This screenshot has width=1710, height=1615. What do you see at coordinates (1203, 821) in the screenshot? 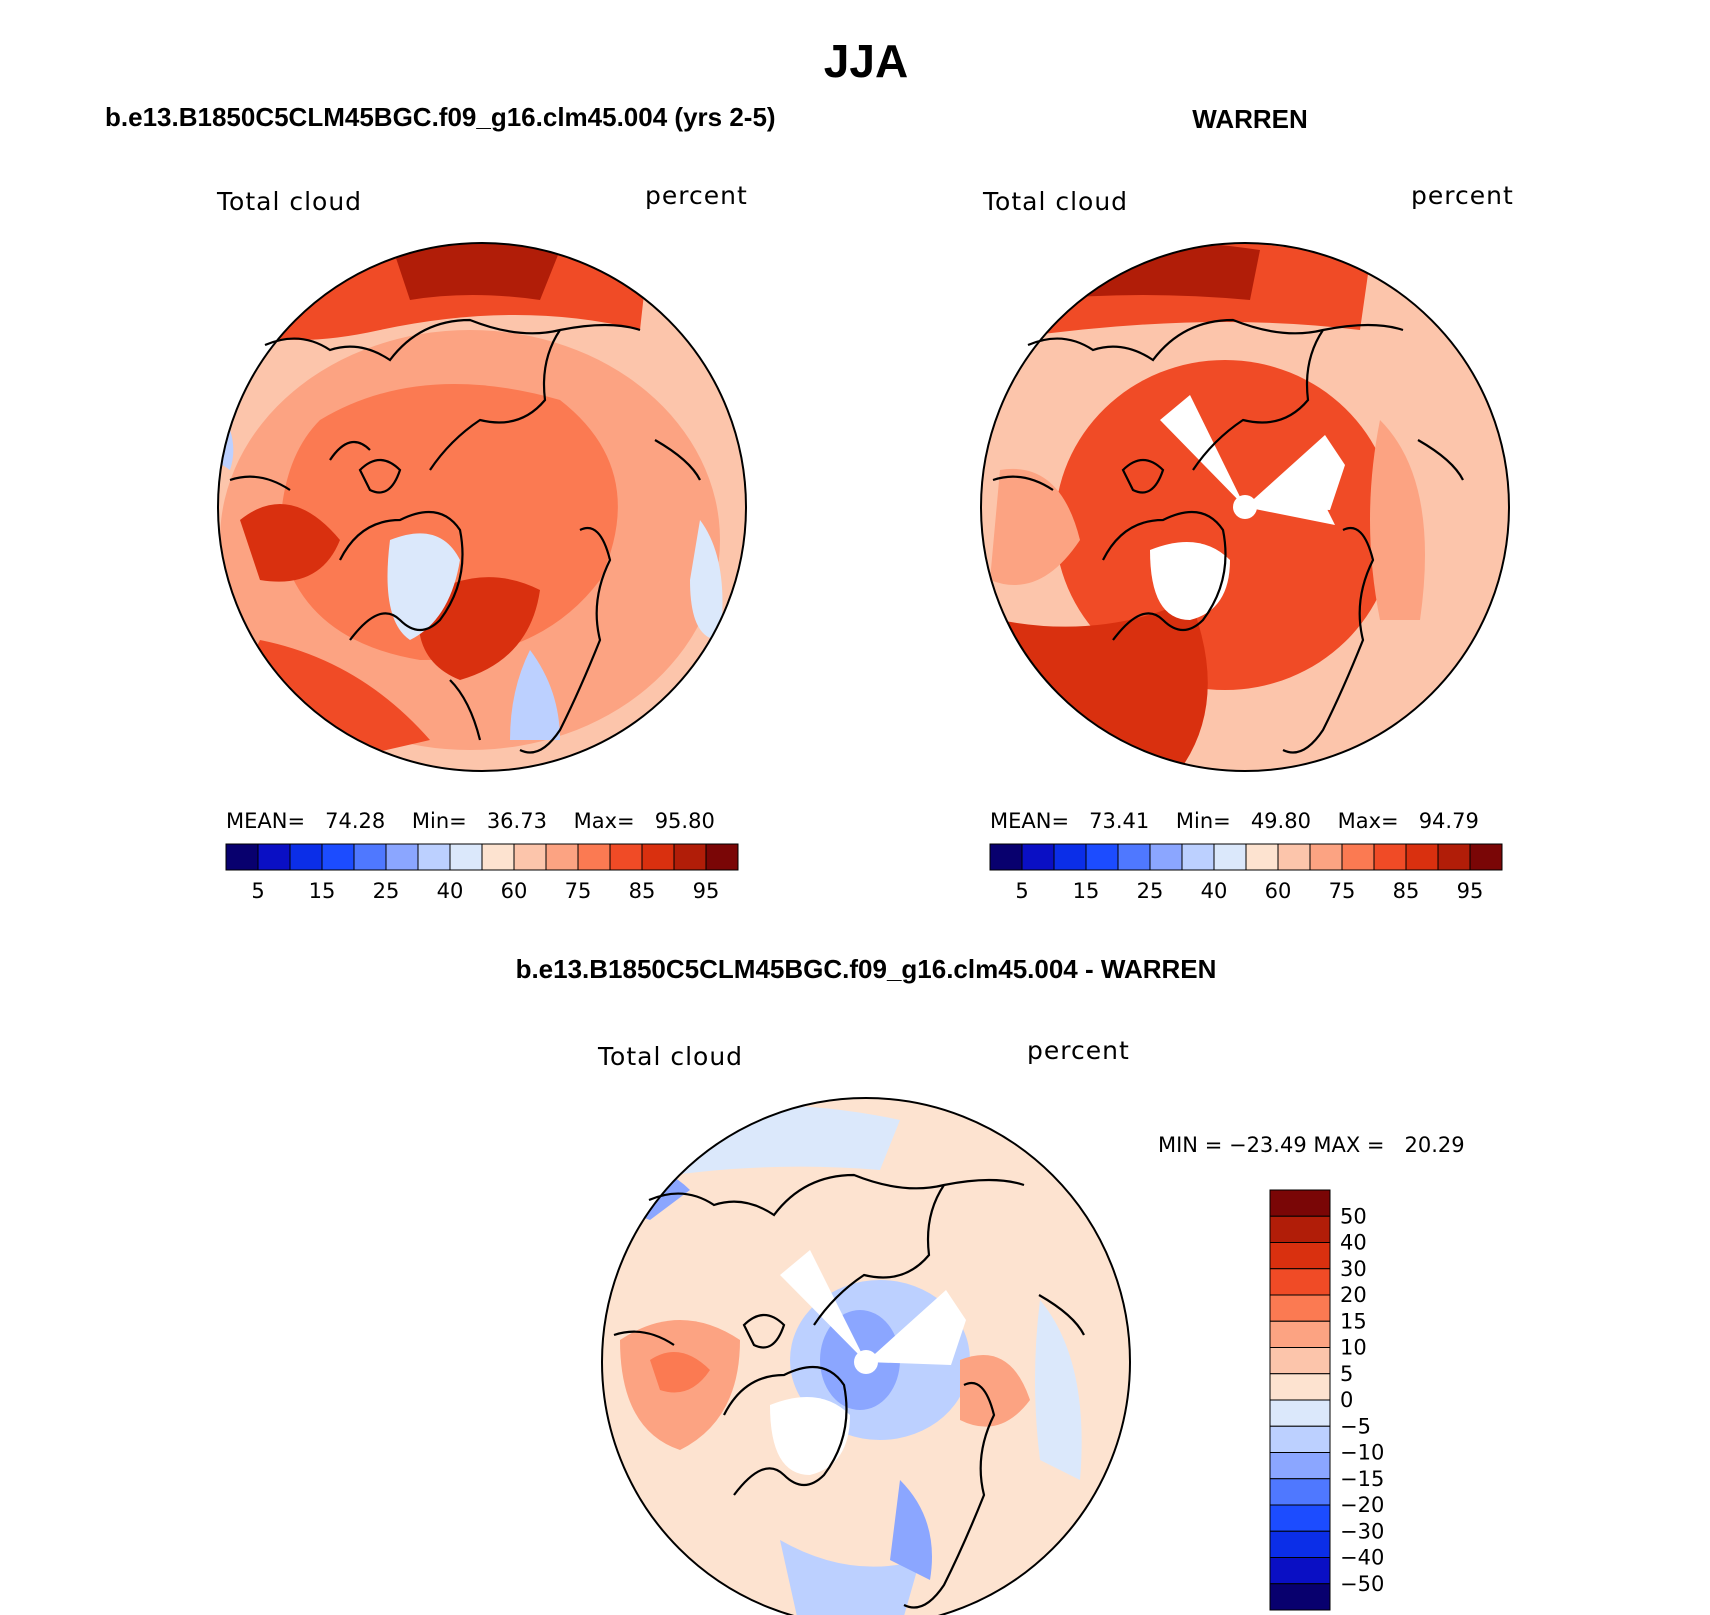
I see `obs-min-label: Min=` at bounding box center [1203, 821].